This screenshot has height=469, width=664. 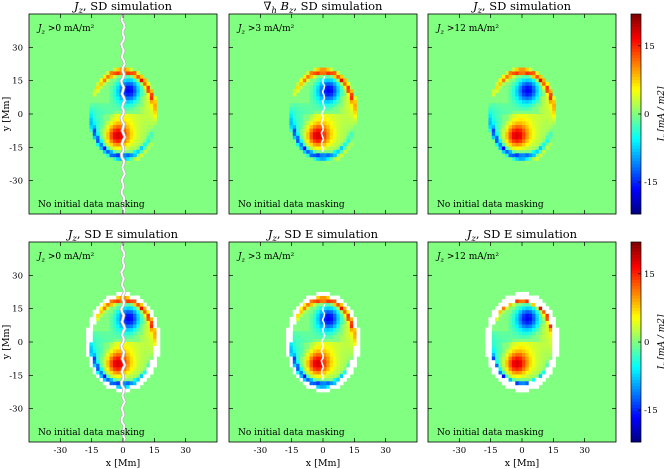 What do you see at coordinates (123, 342) in the screenshot?
I see `mask-line-core` at bounding box center [123, 342].